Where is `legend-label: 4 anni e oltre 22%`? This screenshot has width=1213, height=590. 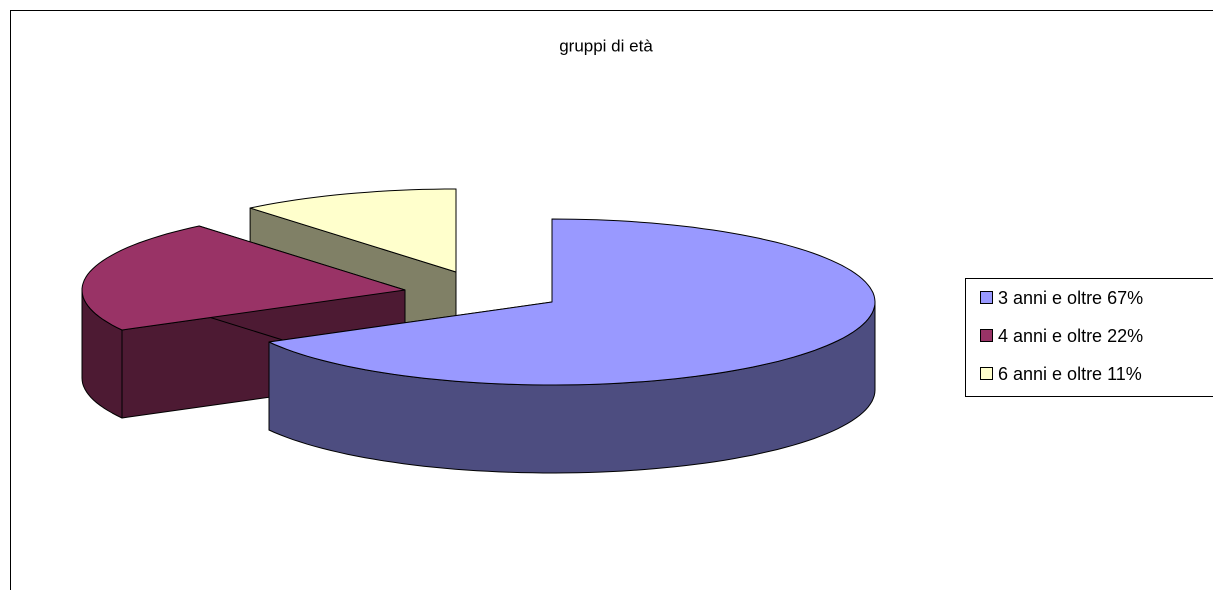 legend-label: 4 anni e oltre 22% is located at coordinates (1070, 336).